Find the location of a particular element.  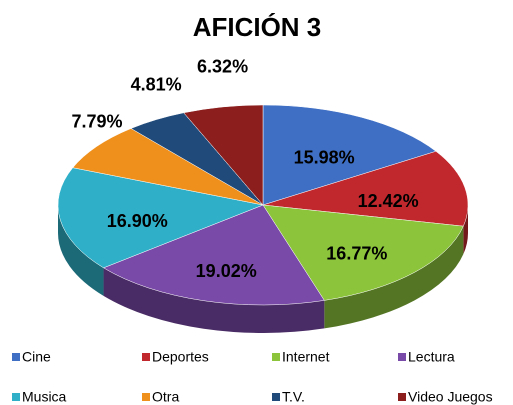

chart-title: AFICIÓN 3 is located at coordinates (257, 27).